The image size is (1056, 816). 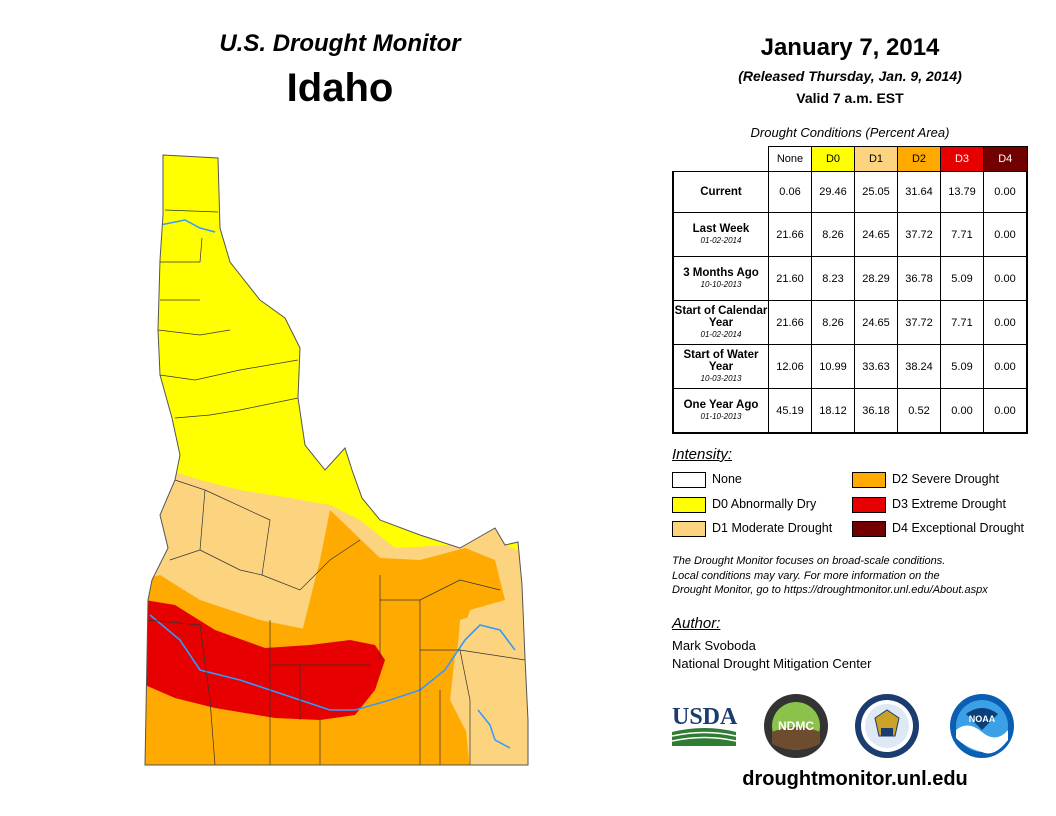 I want to click on table-caption: Drought Conditions (Percent Area), so click(x=850, y=132).